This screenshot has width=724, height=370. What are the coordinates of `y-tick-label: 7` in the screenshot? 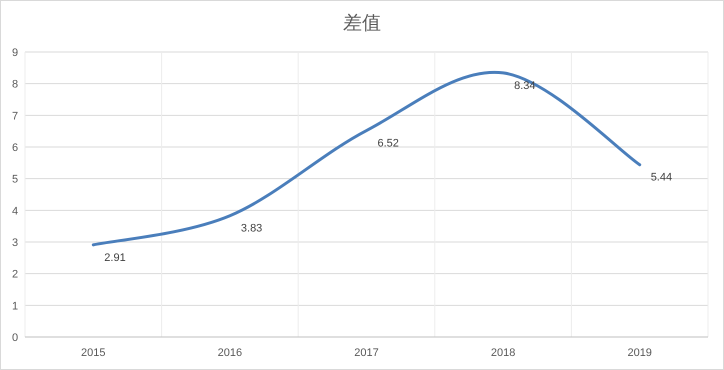 It's located at (15, 116).